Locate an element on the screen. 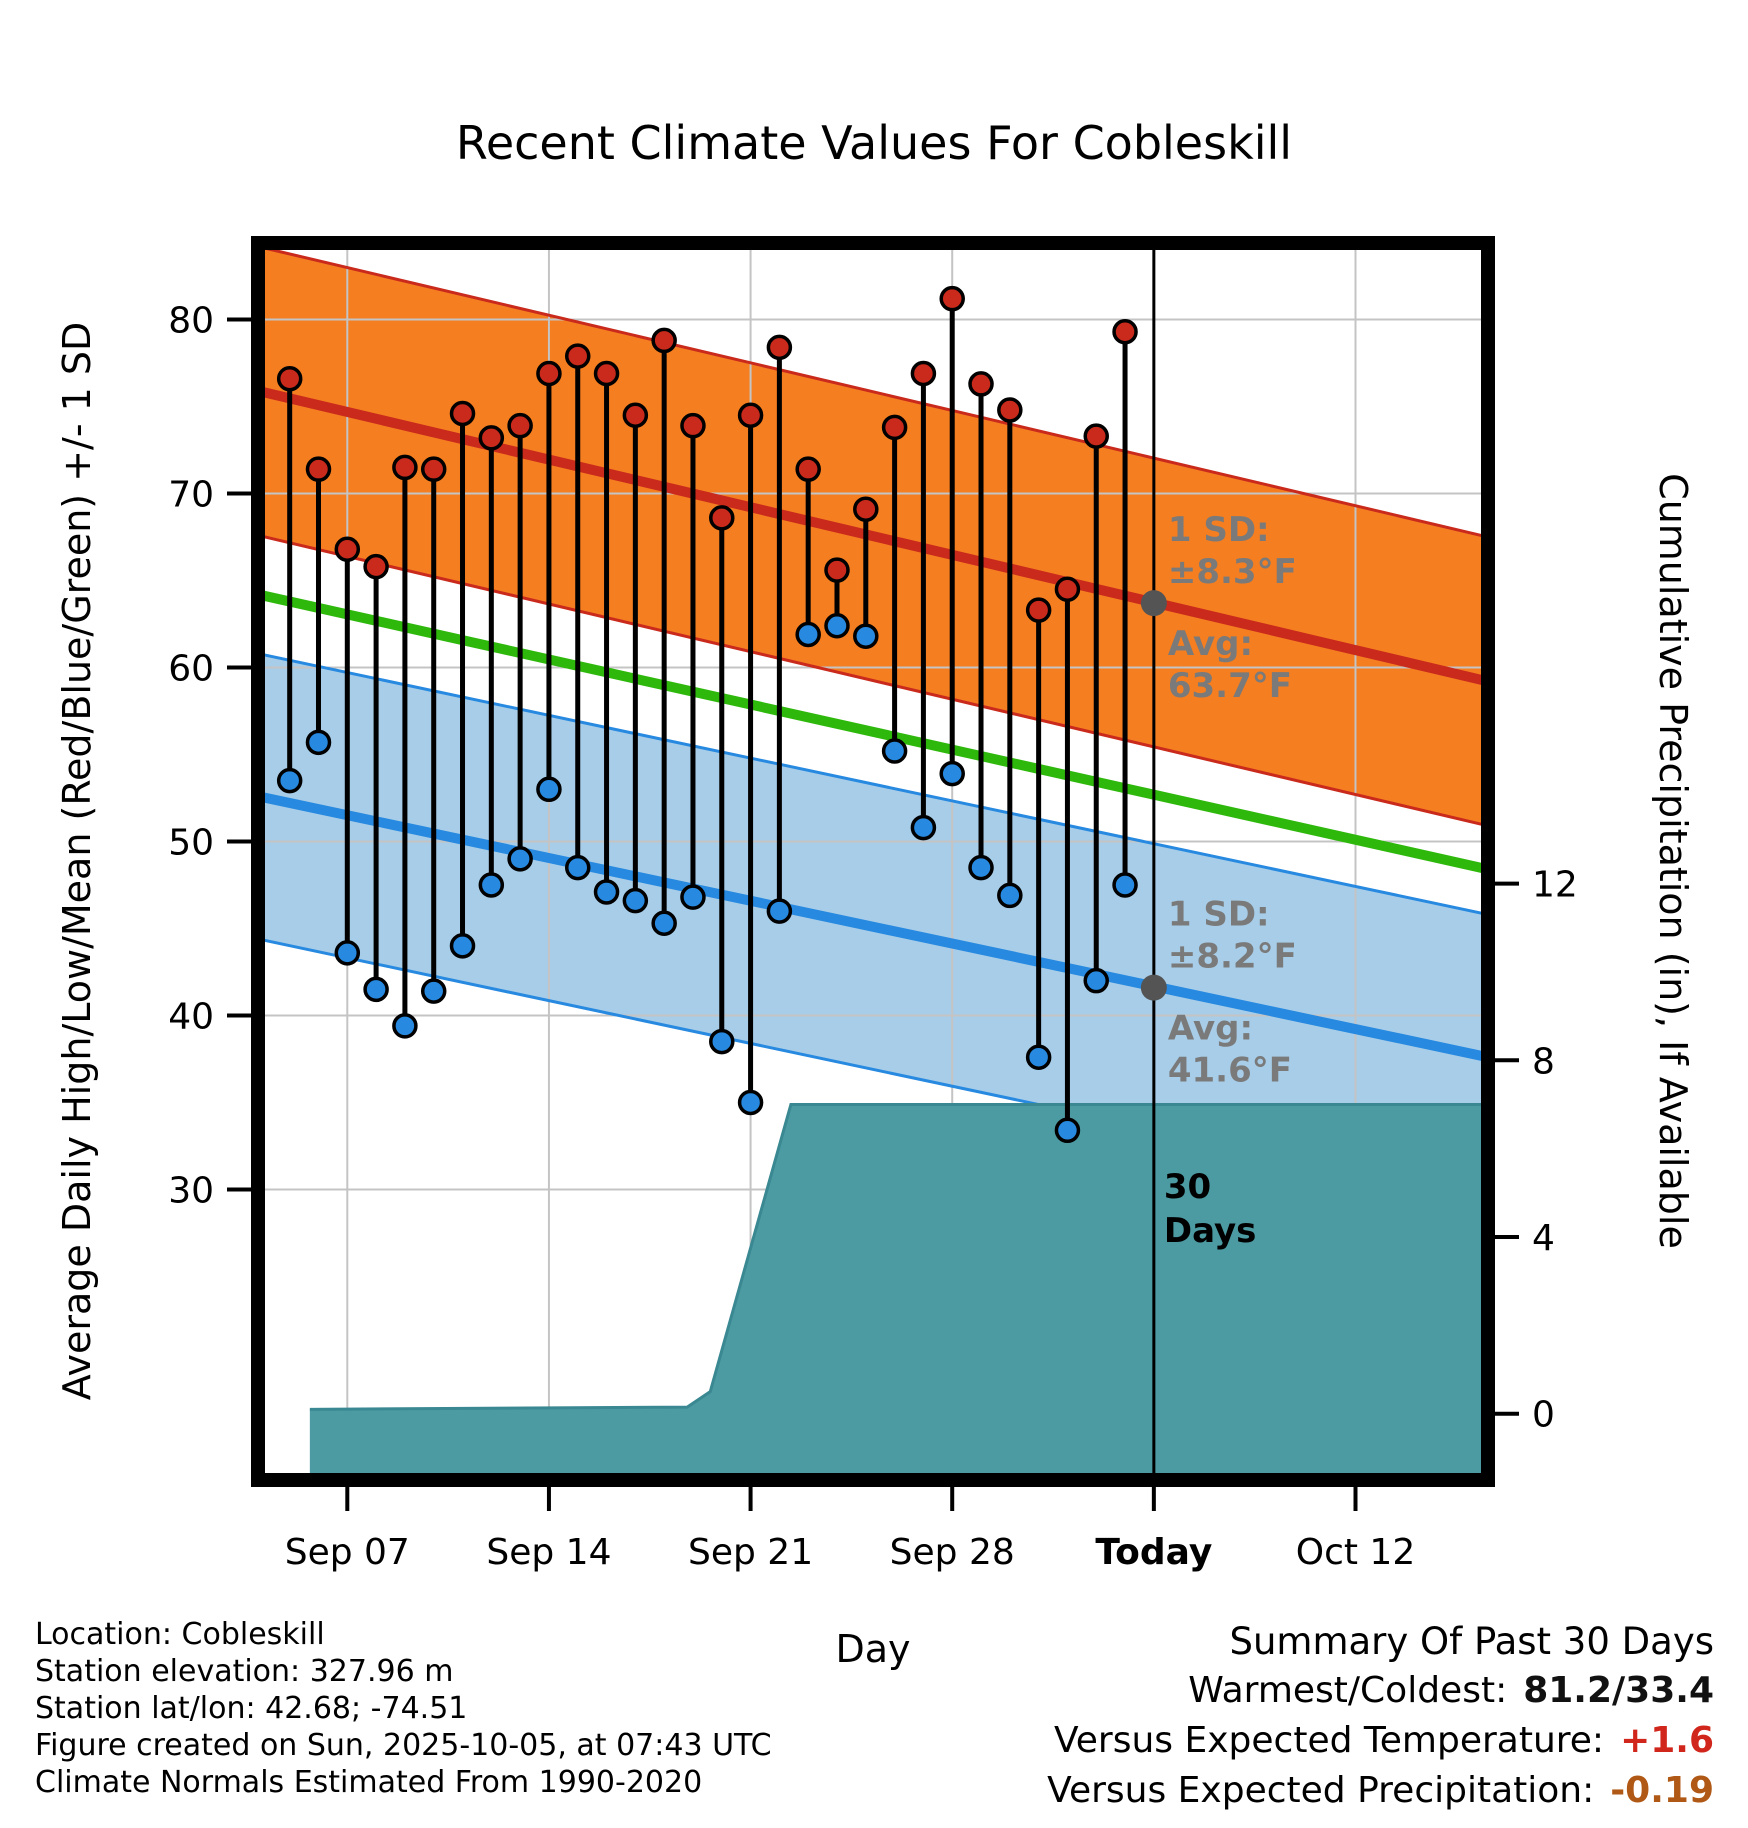  low-stats-avg-value: 41.6°F is located at coordinates (1230, 1071).